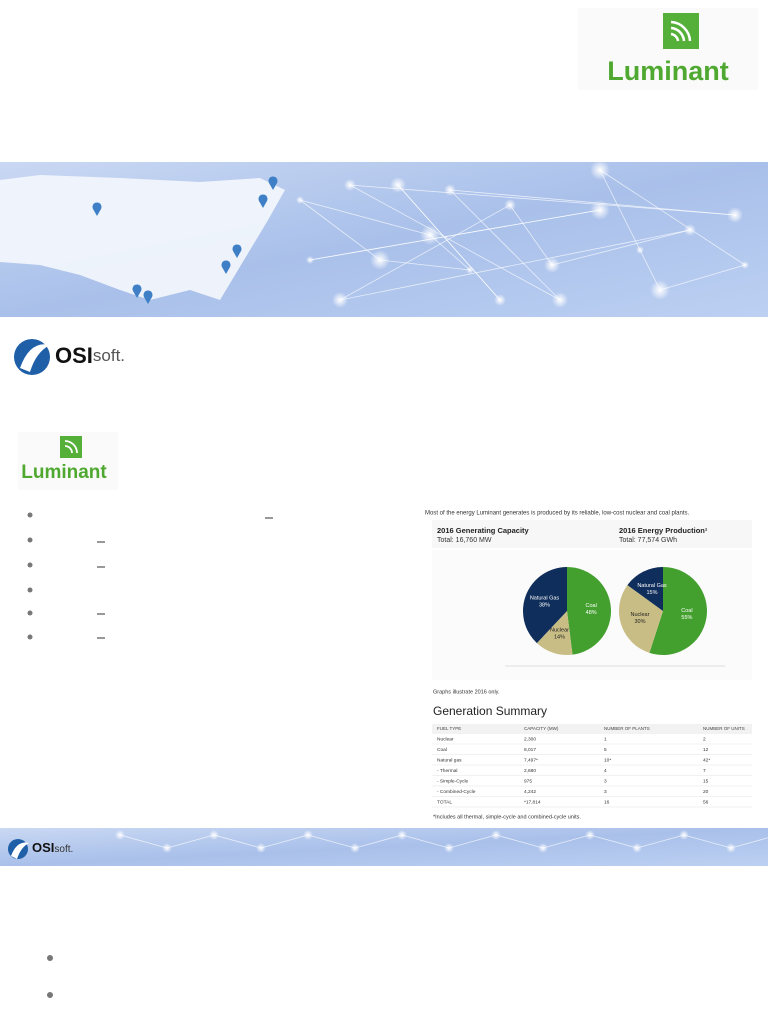  What do you see at coordinates (530, 792) in the screenshot?
I see `table-cell: 4,242` at bounding box center [530, 792].